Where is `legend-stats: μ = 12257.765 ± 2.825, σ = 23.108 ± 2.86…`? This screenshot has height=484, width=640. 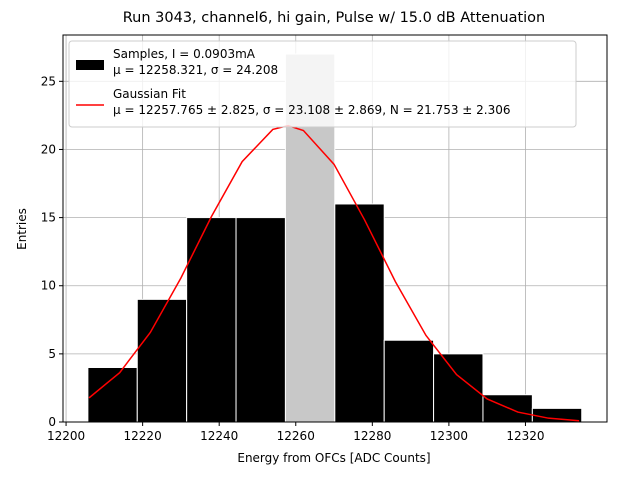 legend-stats: μ = 12257.765 ± 2.825, σ = 23.108 ± 2.86… is located at coordinates (312, 110).